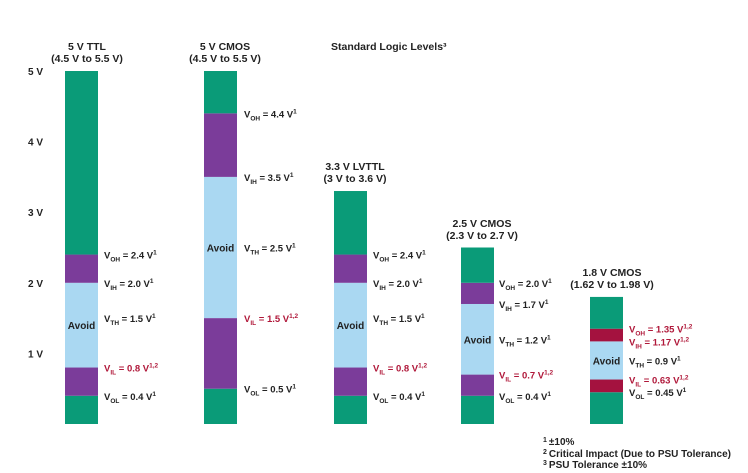 The image size is (748, 473). I want to click on y-tick-label-4: 4 V, so click(35, 143).